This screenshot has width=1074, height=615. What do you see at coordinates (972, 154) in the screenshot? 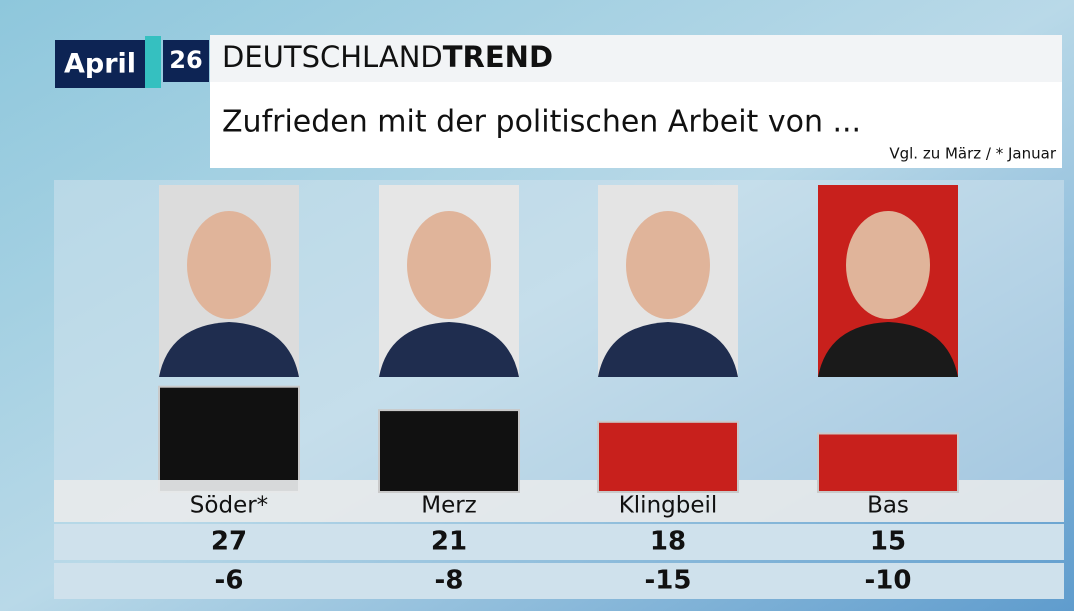
I see `chart-subtitle: Vgl. zu März / * Januar` at bounding box center [972, 154].